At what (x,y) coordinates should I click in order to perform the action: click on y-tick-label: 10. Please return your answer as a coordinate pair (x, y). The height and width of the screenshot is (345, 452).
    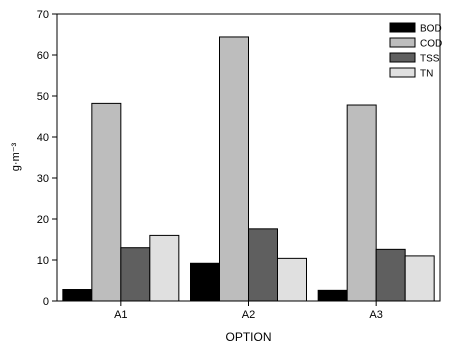
    Looking at the image, I should click on (43, 261).